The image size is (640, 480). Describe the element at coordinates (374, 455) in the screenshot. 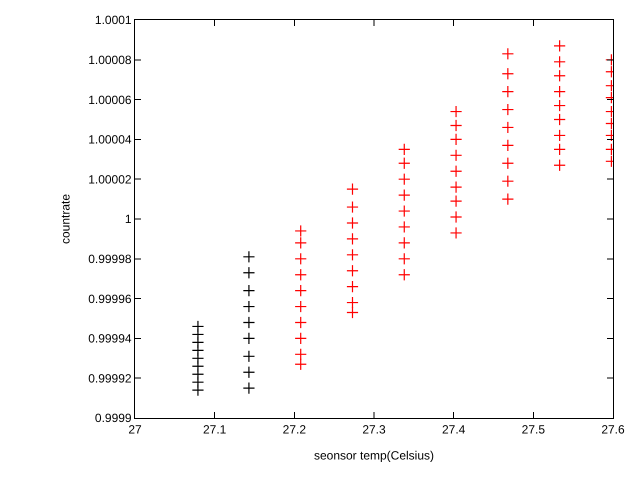

I see `x-axis-title: seonsor temp(Celsius)` at that location.